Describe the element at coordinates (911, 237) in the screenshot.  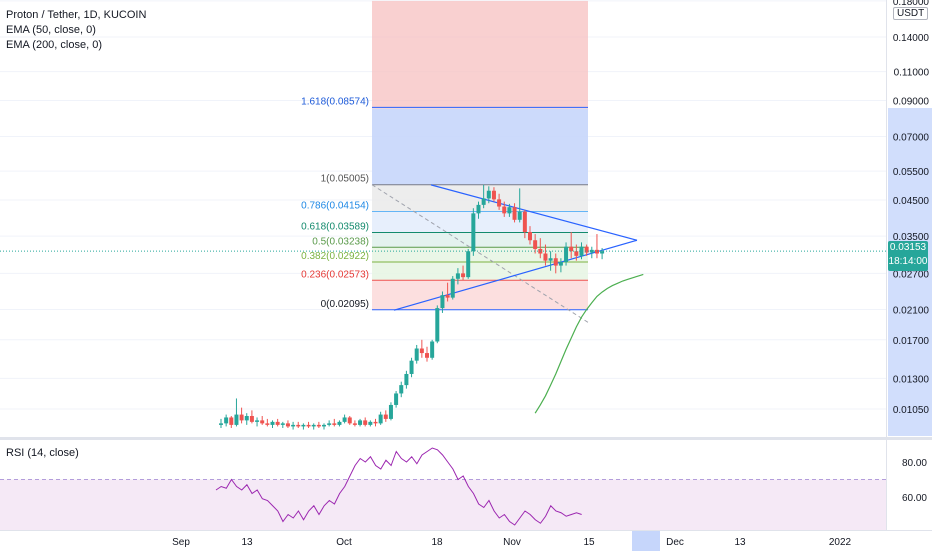
I see `price-tick-label: 0.03500` at that location.